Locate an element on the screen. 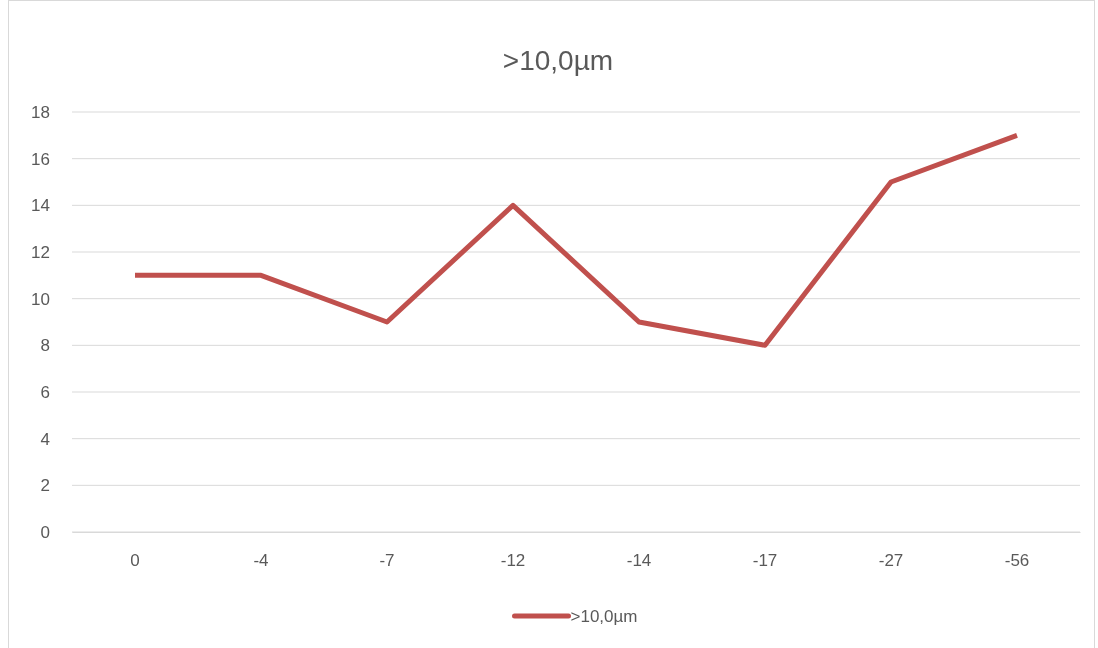  x-tick-label: -7 is located at coordinates (387, 561).